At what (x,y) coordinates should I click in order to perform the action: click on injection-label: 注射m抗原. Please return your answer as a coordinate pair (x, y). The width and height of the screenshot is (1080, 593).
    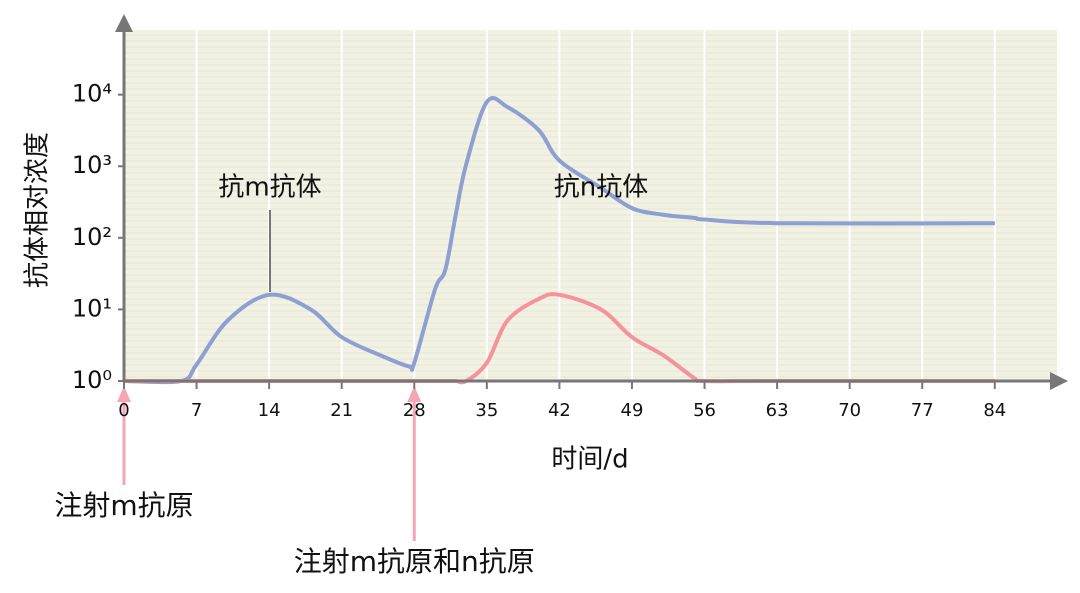
    Looking at the image, I should click on (123, 505).